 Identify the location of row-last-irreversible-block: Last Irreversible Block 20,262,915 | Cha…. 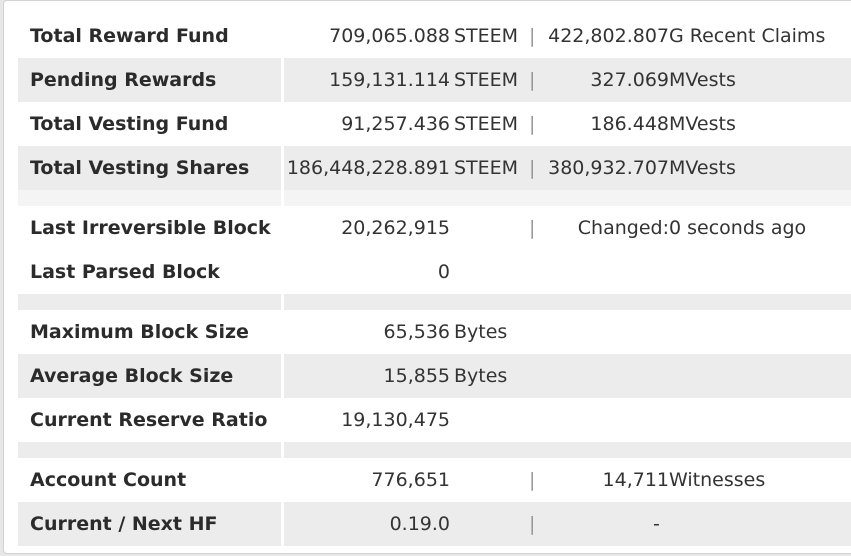
(434, 228).